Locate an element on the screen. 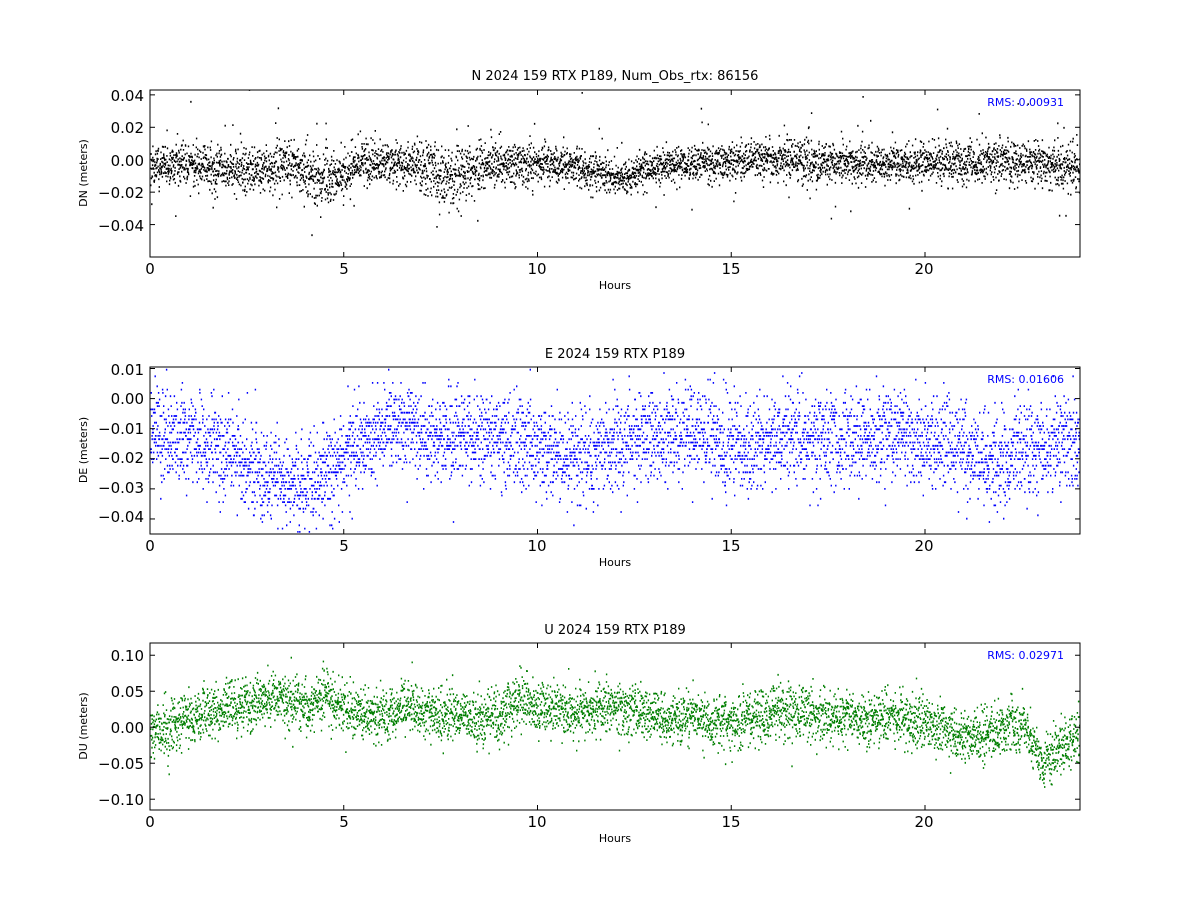 This screenshot has height=900, width=1200. panel-n-title: N 2024 159 RTX P189, Num_Obs_rtx: 86156 is located at coordinates (615, 76).